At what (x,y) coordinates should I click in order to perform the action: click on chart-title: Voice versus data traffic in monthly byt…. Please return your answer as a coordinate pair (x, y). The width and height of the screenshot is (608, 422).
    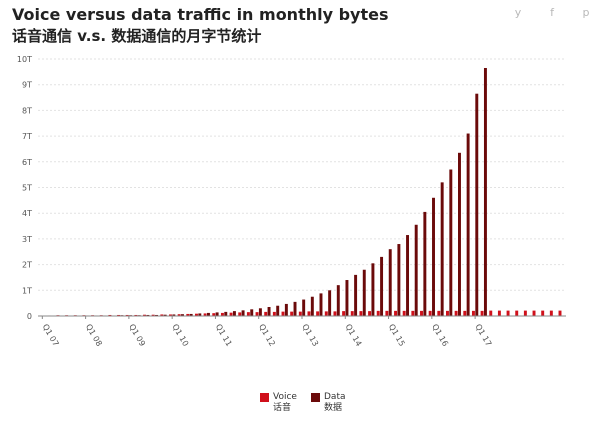
    Looking at the image, I should click on (200, 14).